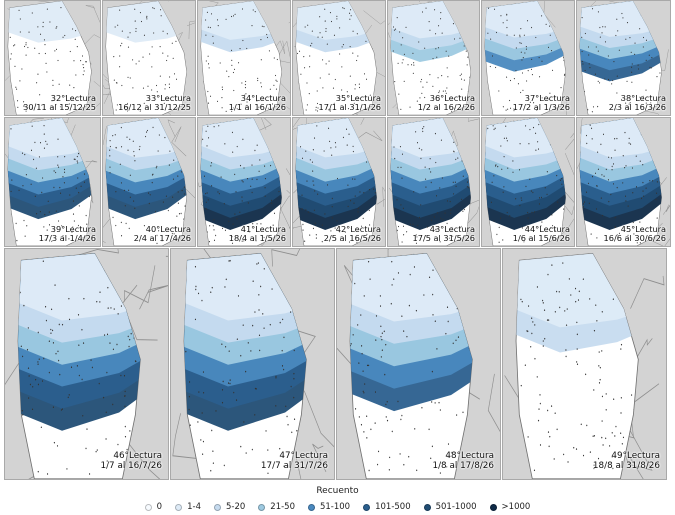 The height and width of the screenshot is (515, 675). Describe the element at coordinates (456, 507) in the screenshot. I see `legend-label: 501-1000` at that location.